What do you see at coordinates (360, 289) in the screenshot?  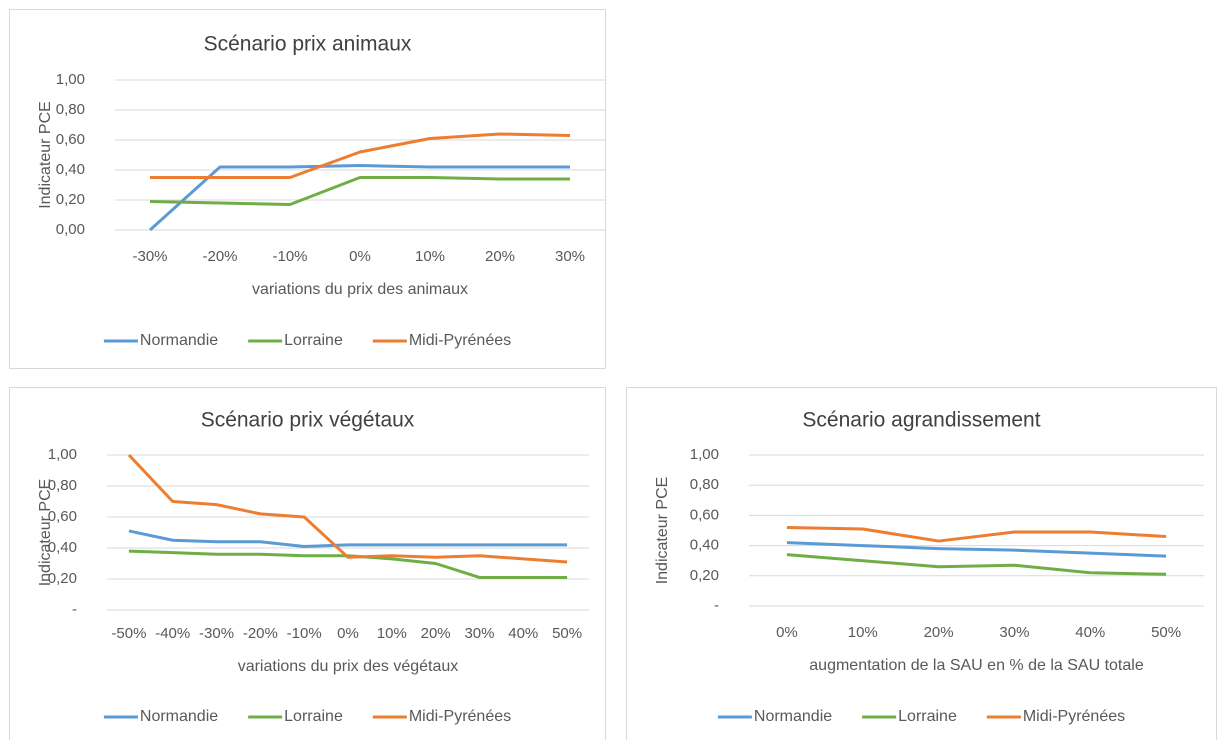 I see `x-axis-title: variations du prix des animaux` at bounding box center [360, 289].